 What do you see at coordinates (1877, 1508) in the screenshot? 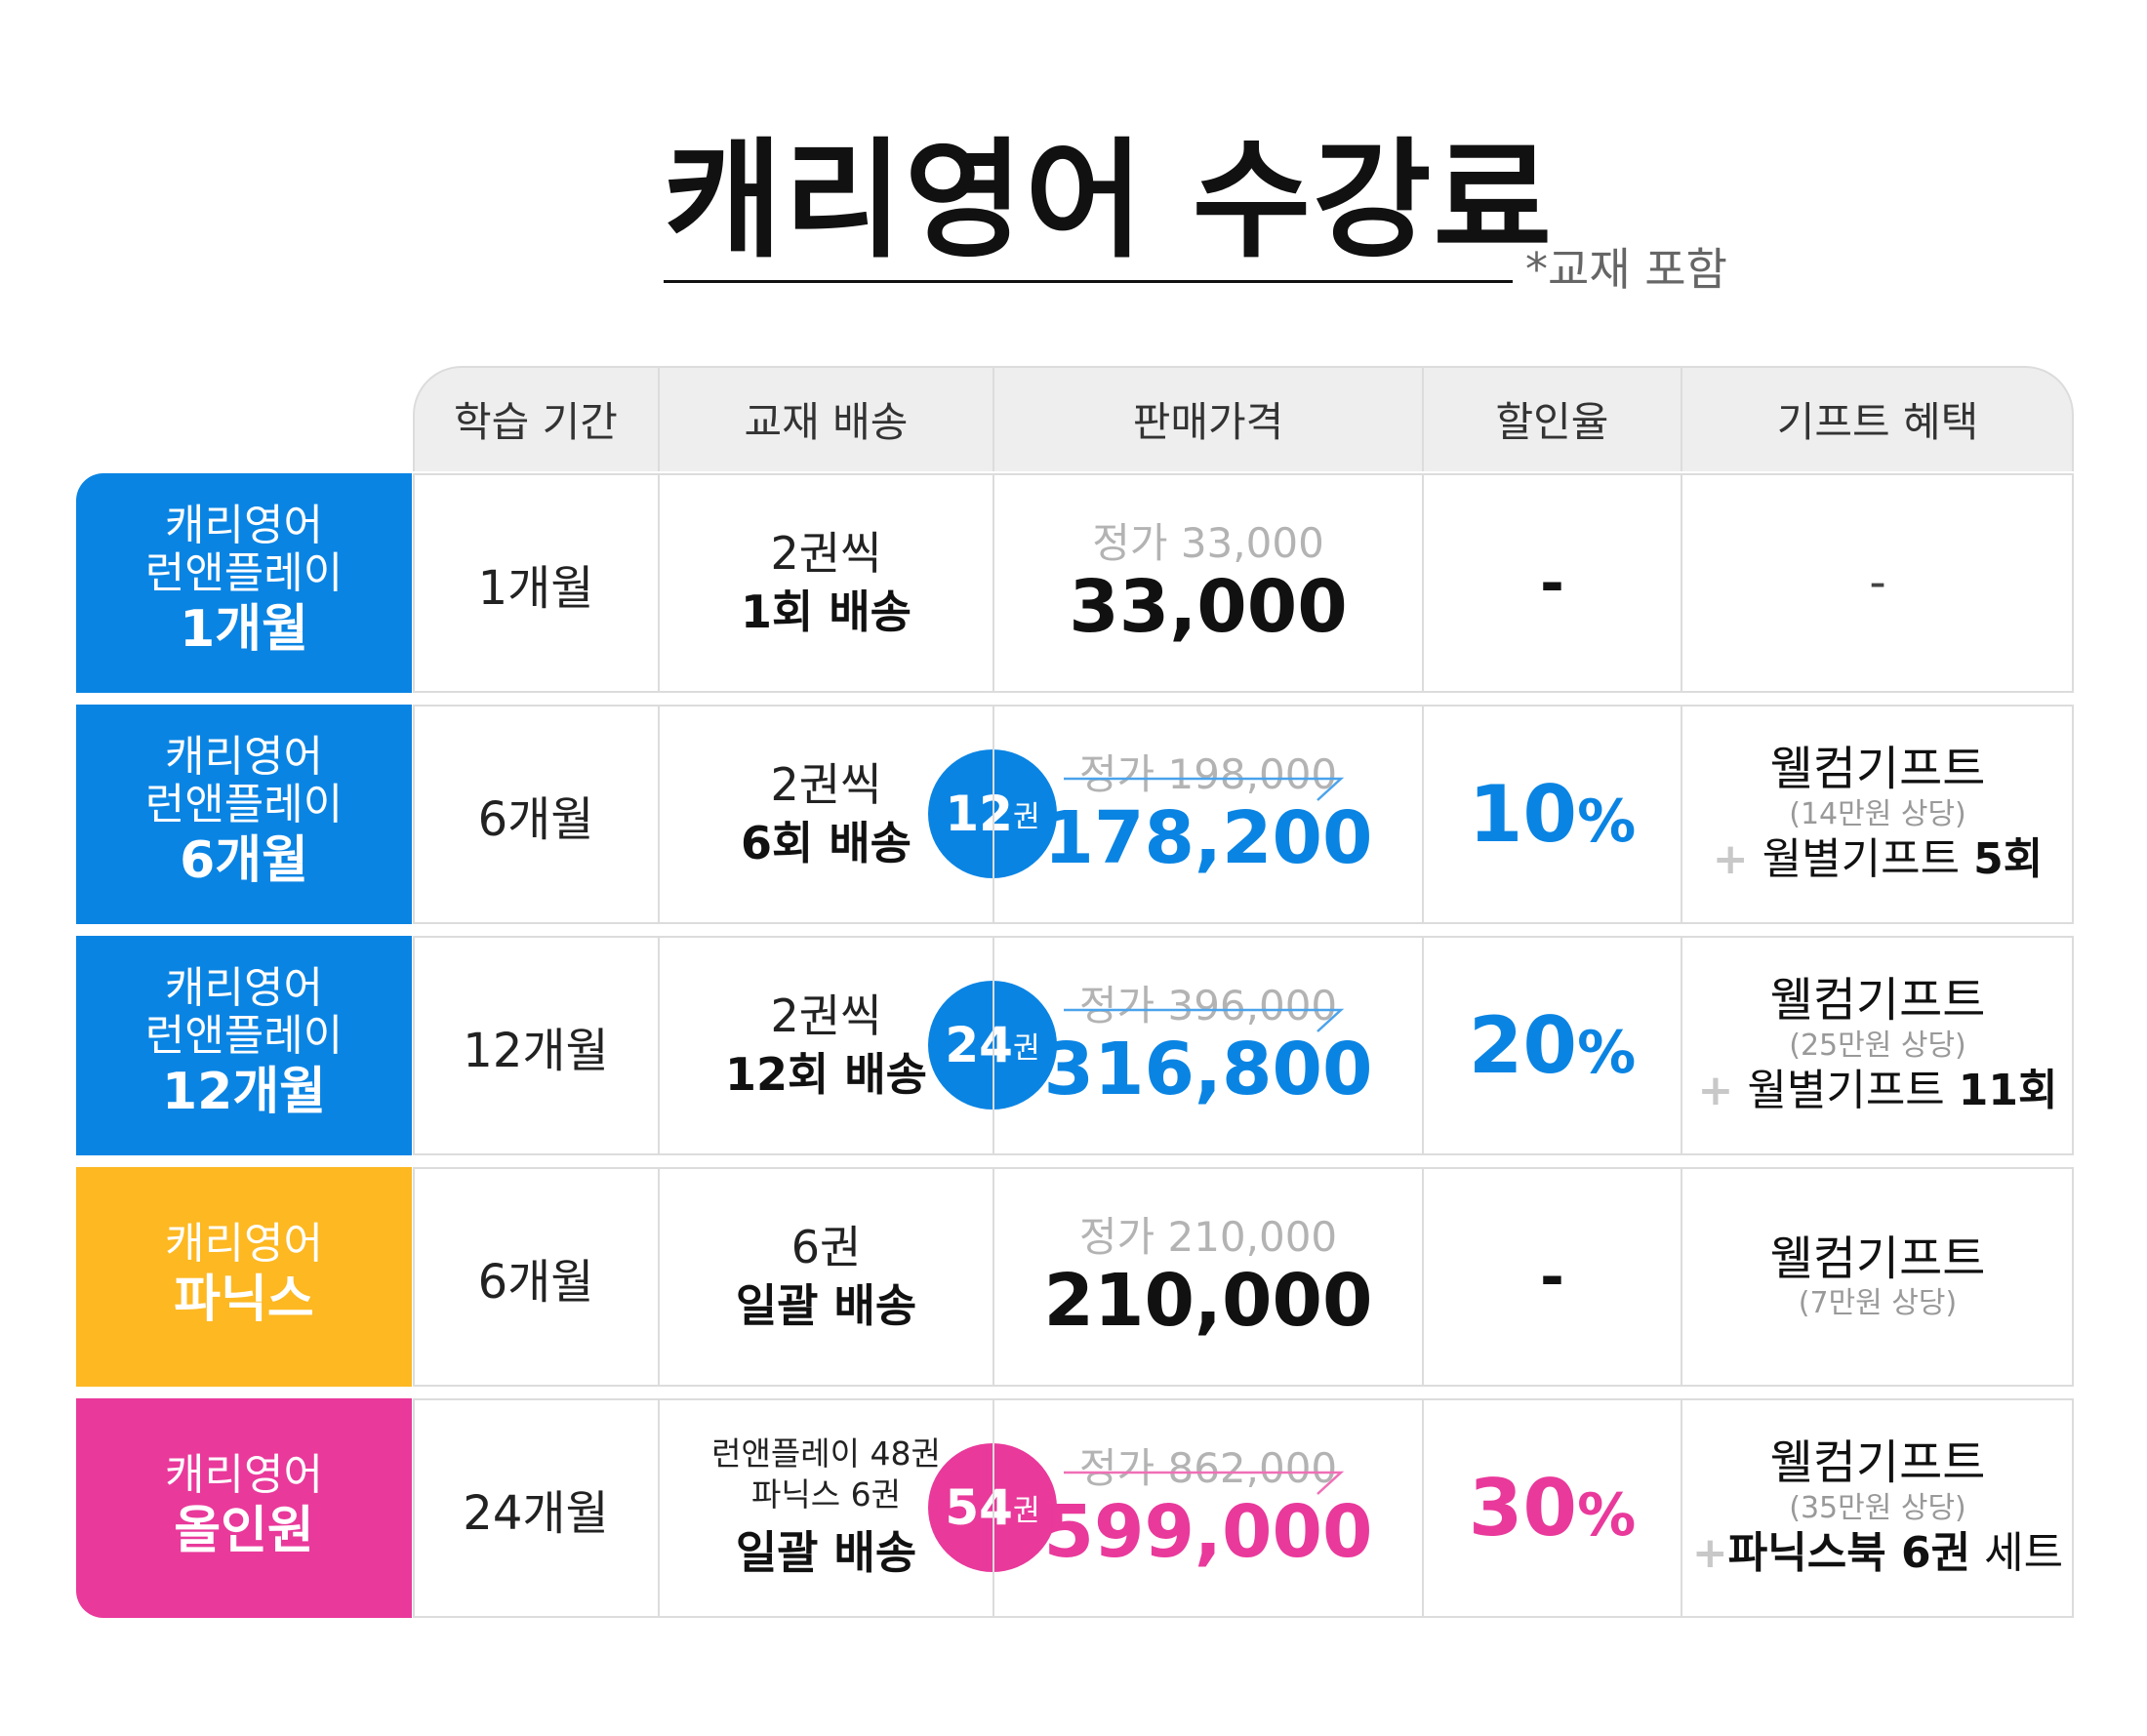
I see `gift-cell: 웰컴기프트 (35만원 상당) +파닉스북 6권 세트` at bounding box center [1877, 1508].